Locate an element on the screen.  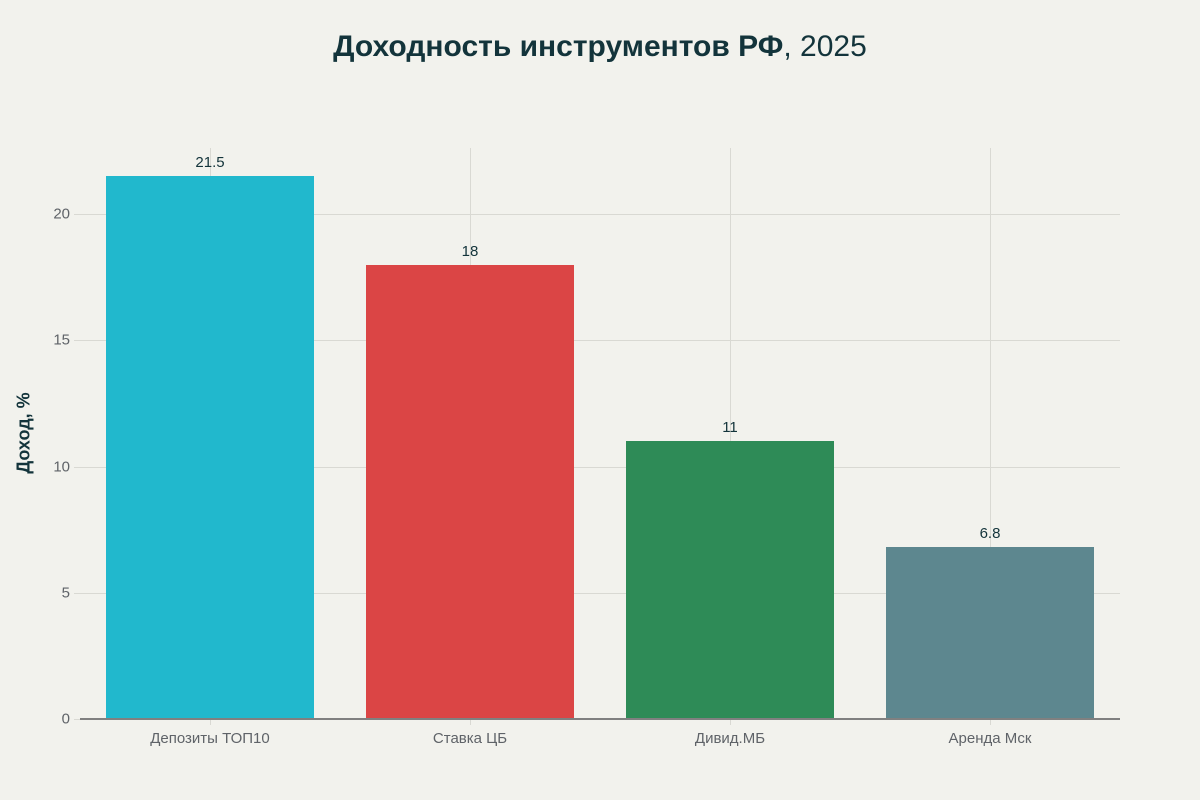
x-axis-line is located at coordinates (600, 719).